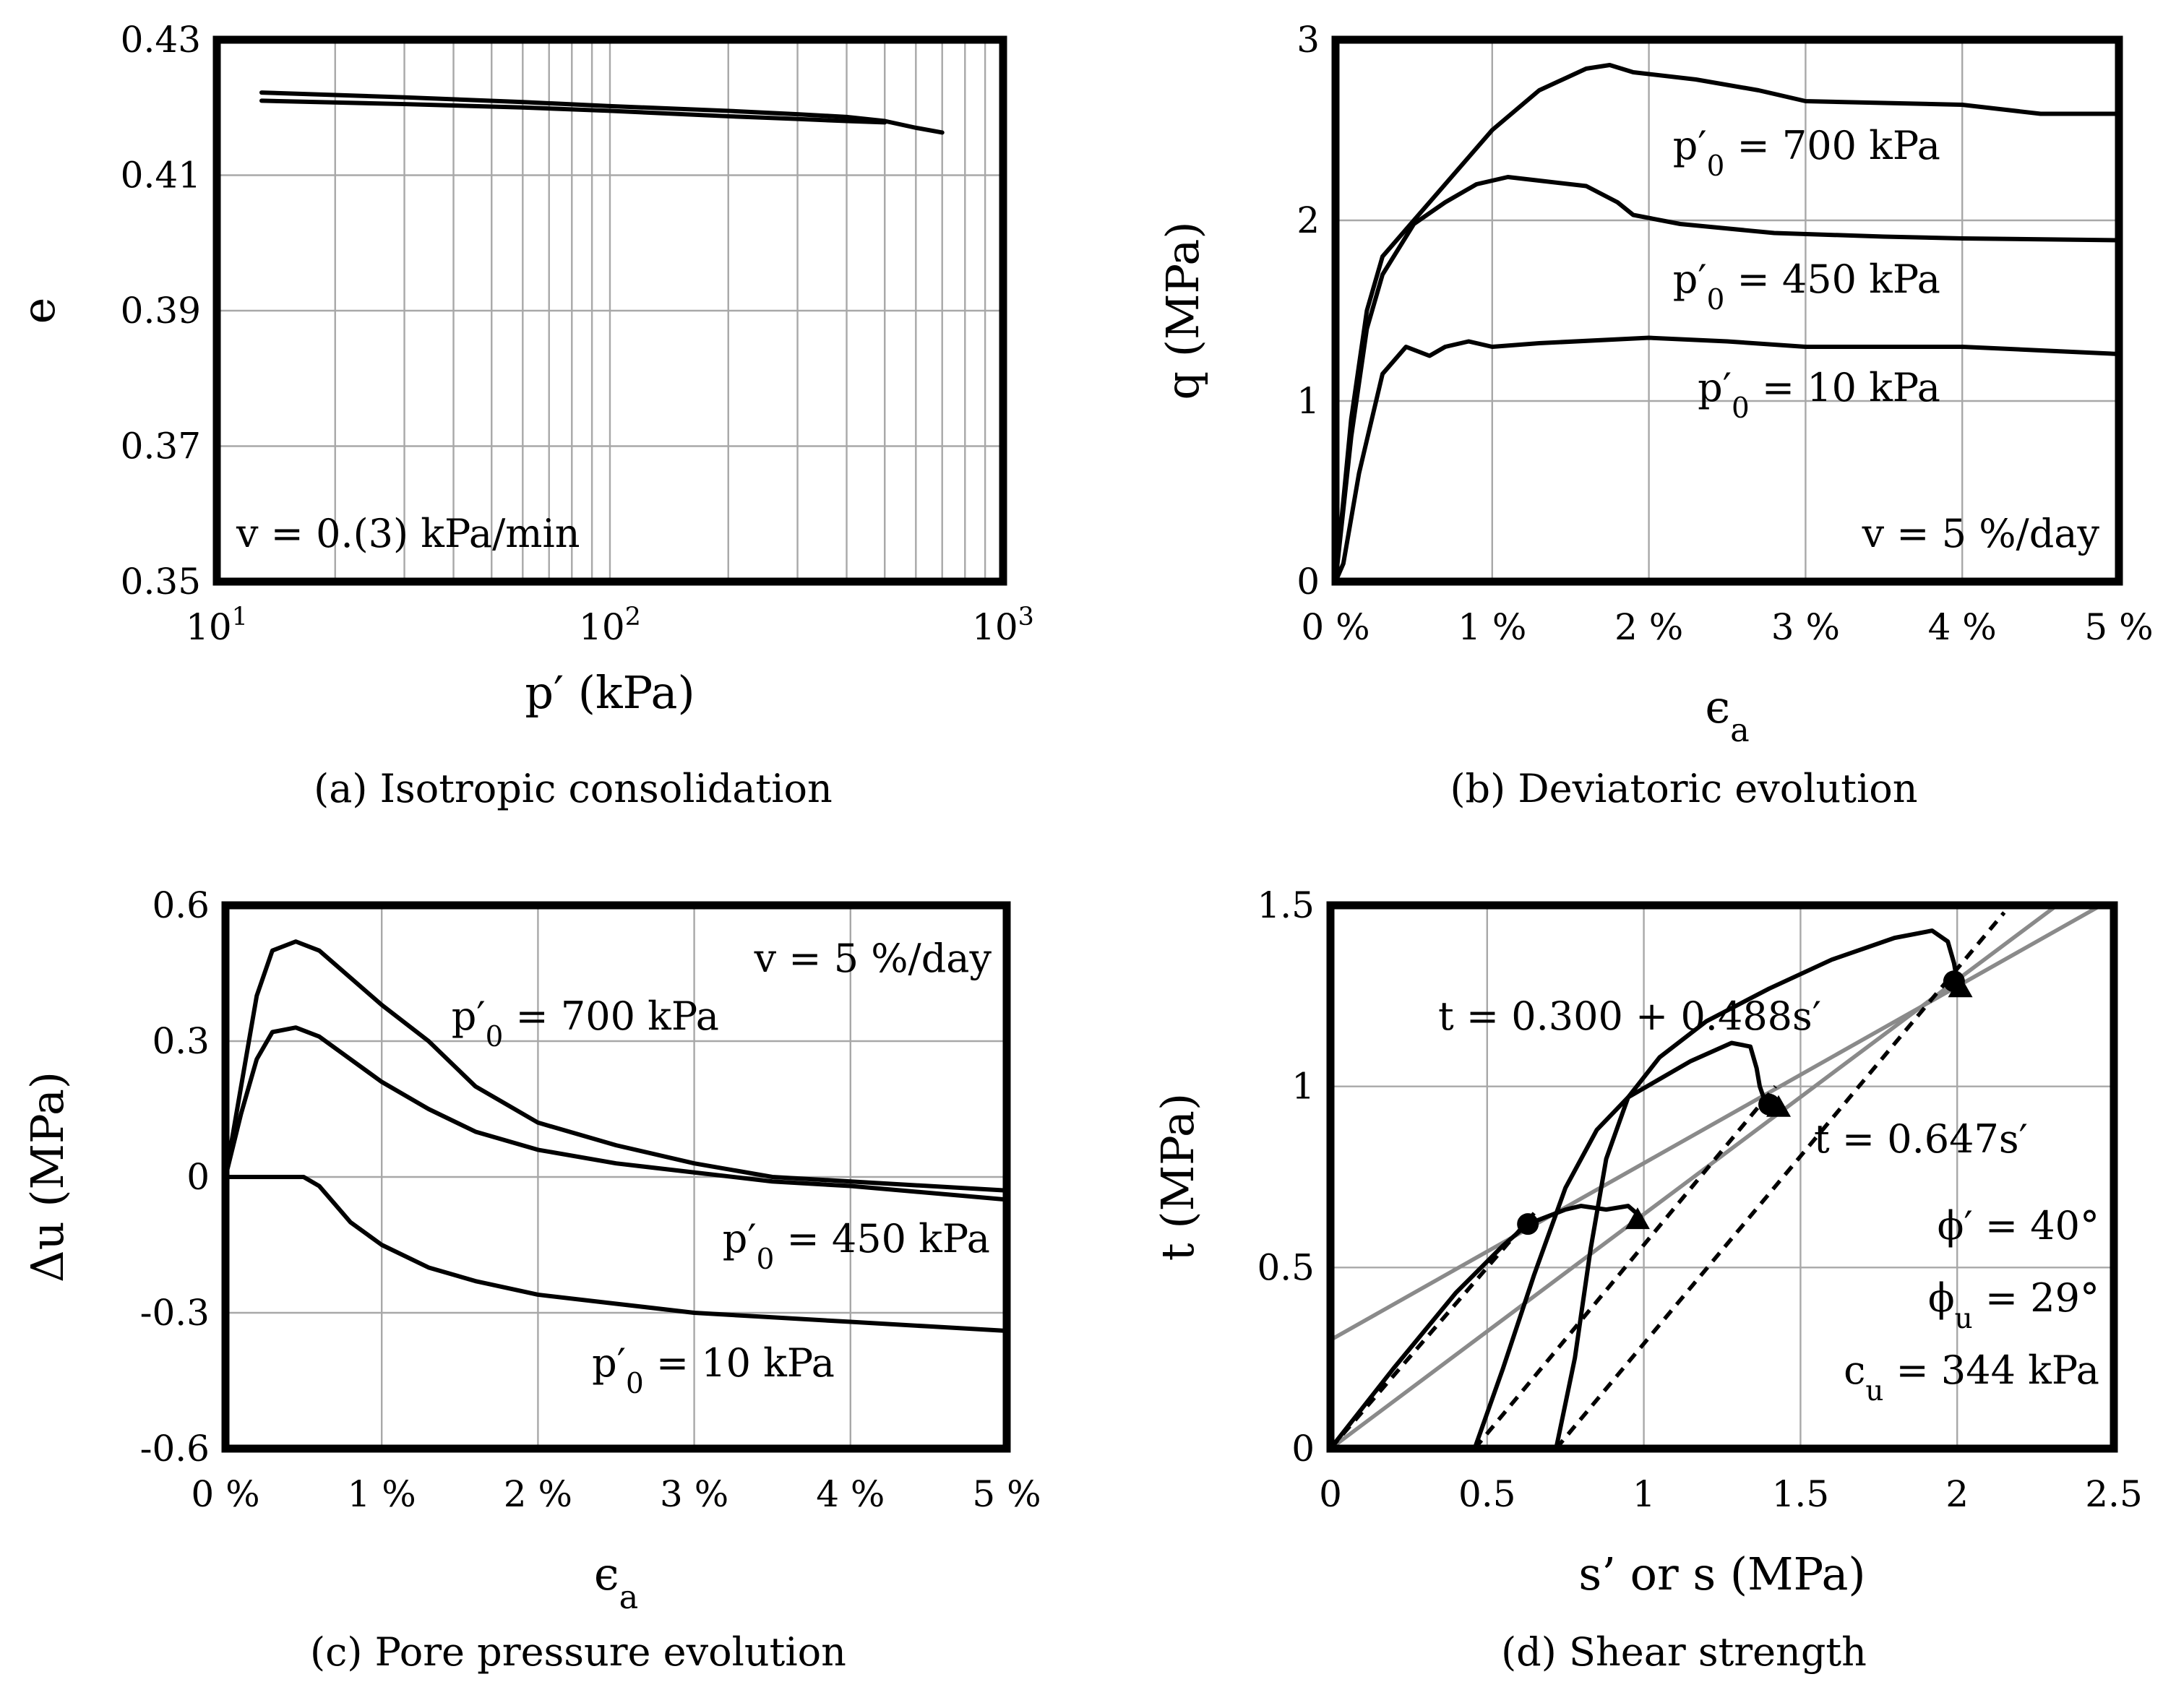 The image size is (2163, 1708). What do you see at coordinates (408, 533) in the screenshot?
I see `rate-annotation: v = 0.(3) kPa/min` at bounding box center [408, 533].